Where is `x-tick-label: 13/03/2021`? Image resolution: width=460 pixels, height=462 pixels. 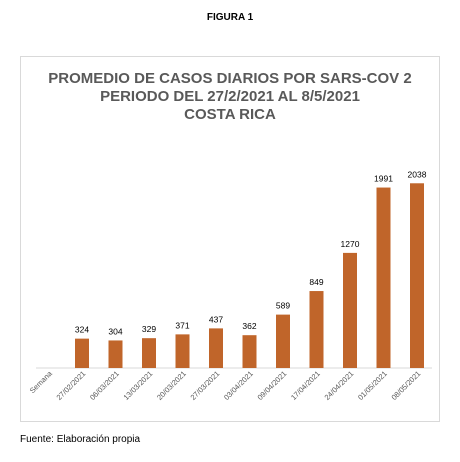 x-tick-label: 13/03/2021 is located at coordinates (138, 385).